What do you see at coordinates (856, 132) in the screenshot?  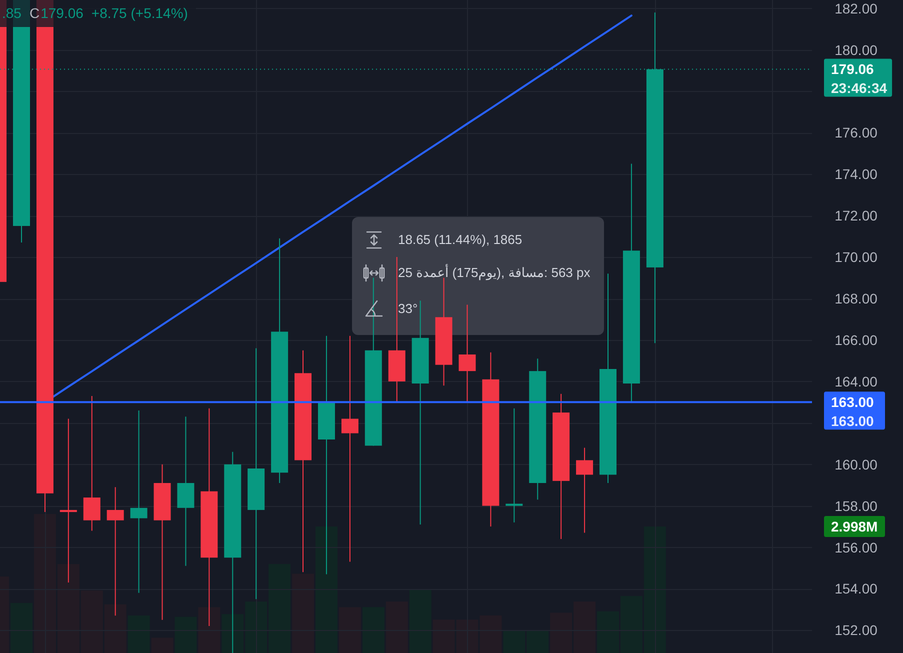 I see `y-tick-label: 176.00` at bounding box center [856, 132].